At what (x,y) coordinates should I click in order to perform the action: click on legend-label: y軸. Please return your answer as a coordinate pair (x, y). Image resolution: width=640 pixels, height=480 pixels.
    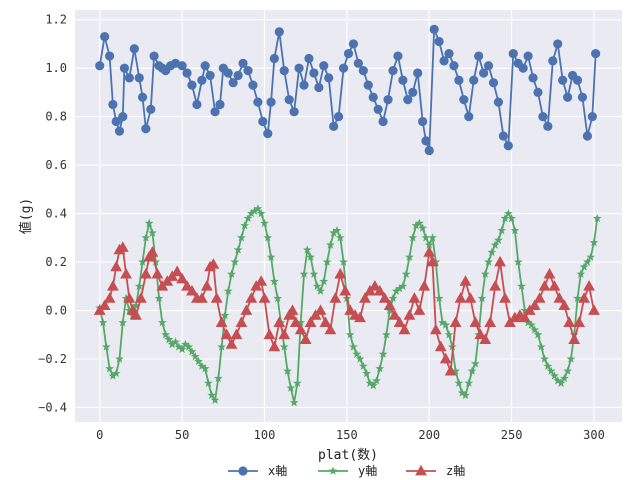
    Looking at the image, I should click on (367, 471).